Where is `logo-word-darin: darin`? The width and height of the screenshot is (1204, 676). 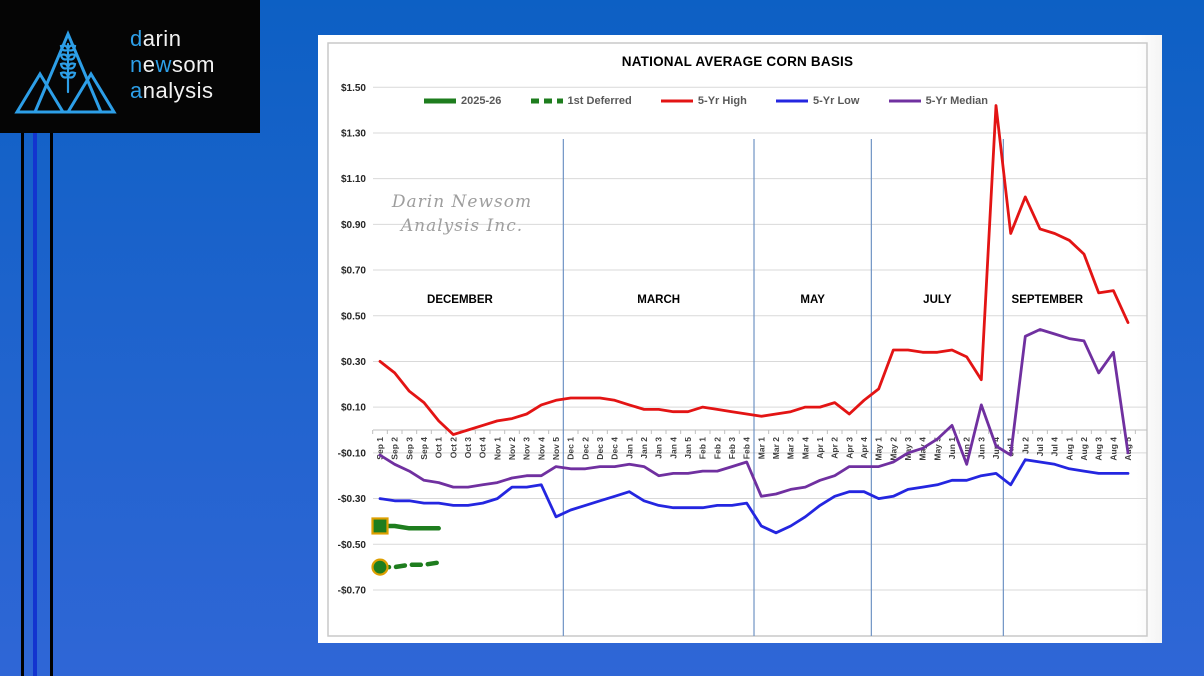
logo-word-darin: darin is located at coordinates (156, 38).